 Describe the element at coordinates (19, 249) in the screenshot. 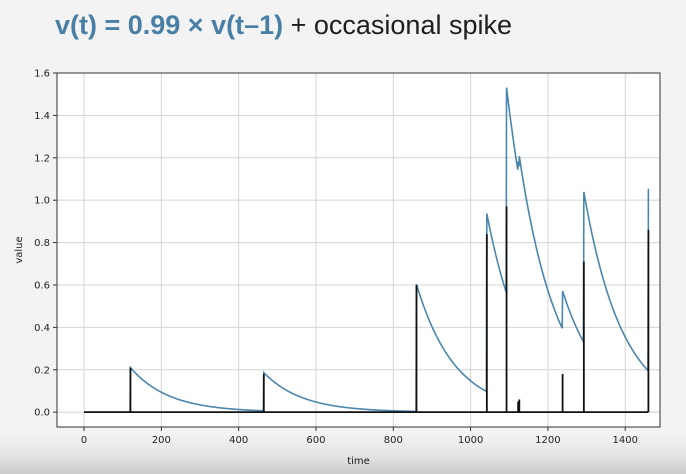

I see `y-axis-label: value` at that location.